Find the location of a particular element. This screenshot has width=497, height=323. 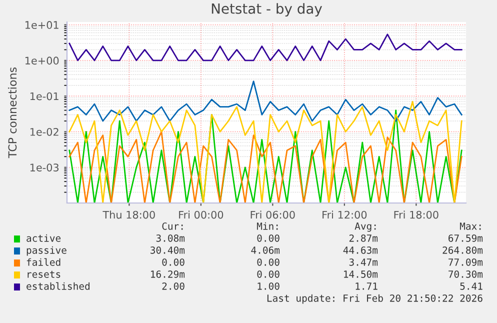

text: 2.00 is located at coordinates (173, 286).